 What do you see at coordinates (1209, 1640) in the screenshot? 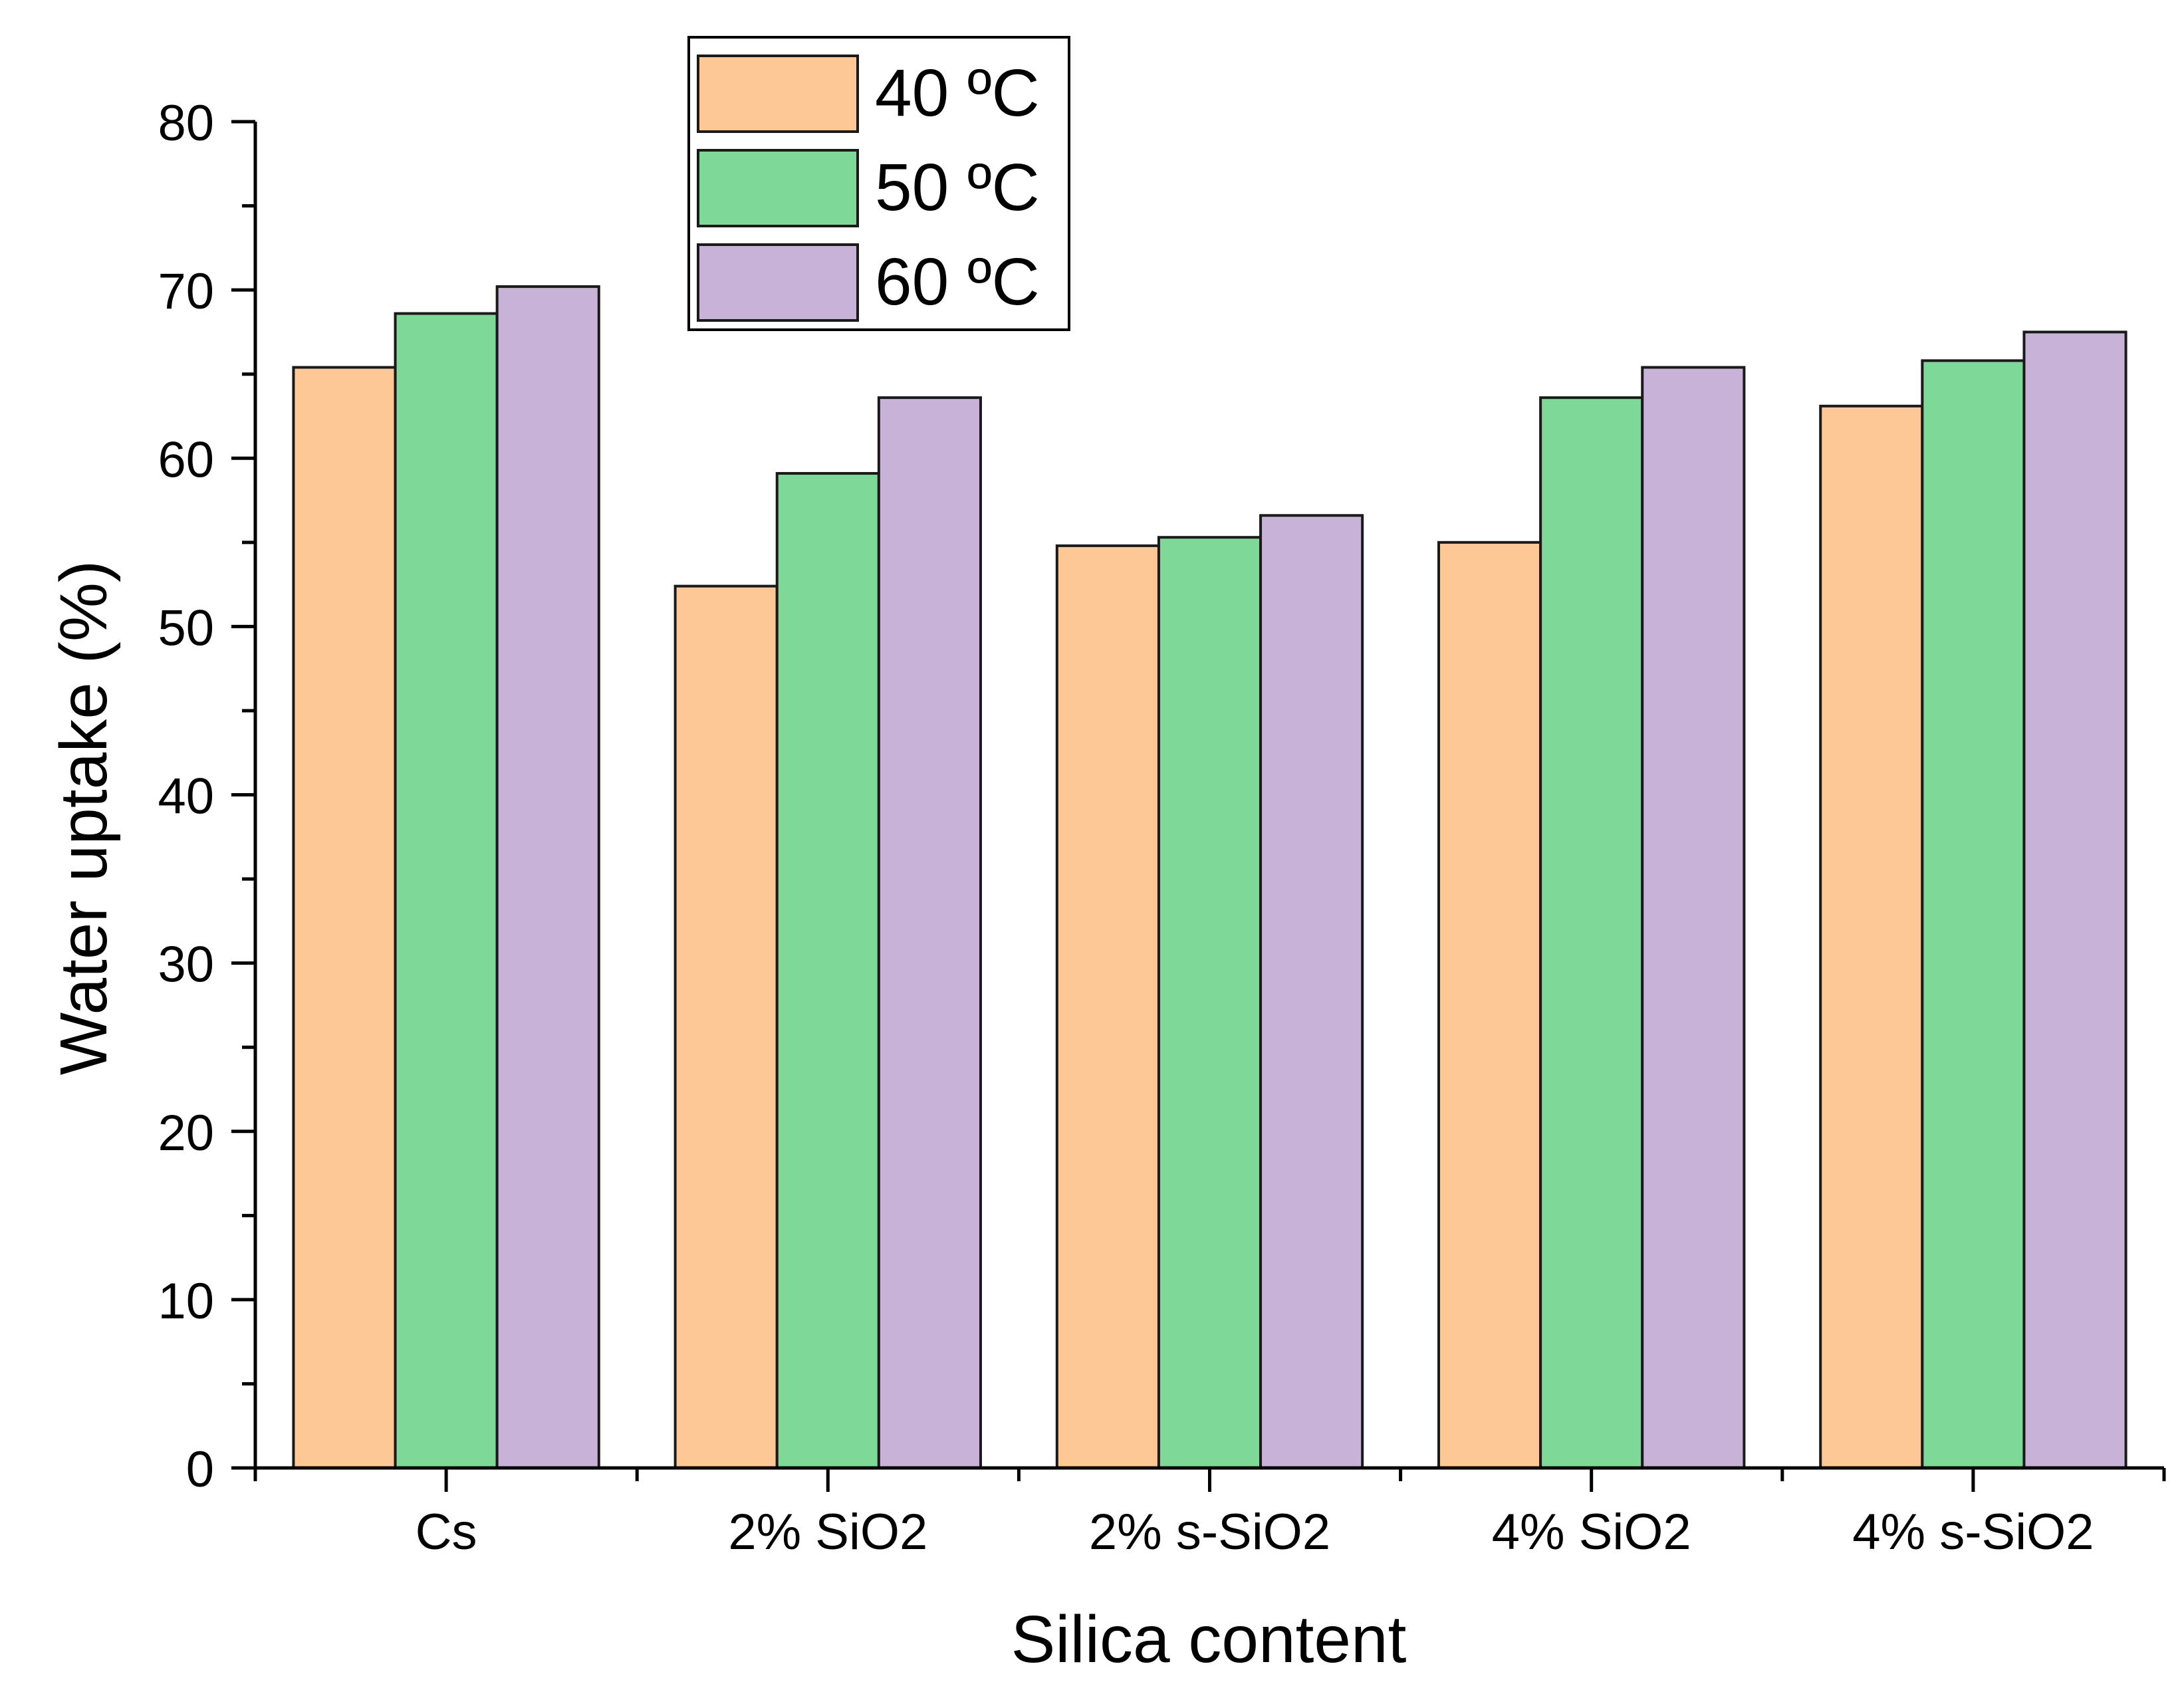
I see `x-axis-label: Silica content` at bounding box center [1209, 1640].